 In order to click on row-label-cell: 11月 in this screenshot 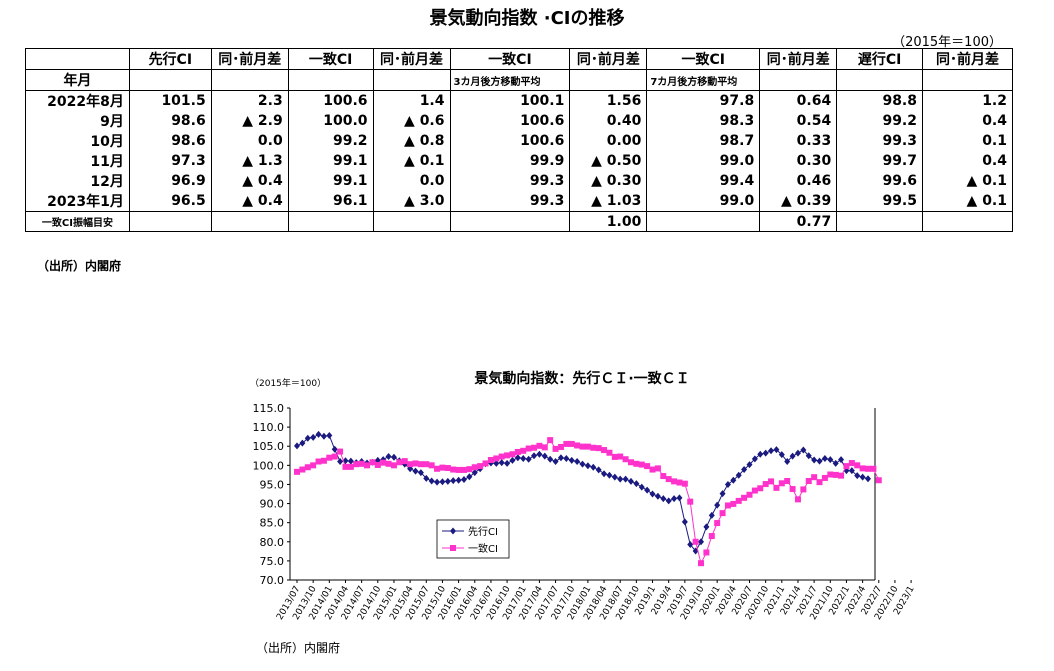, I will do `click(77, 161)`.